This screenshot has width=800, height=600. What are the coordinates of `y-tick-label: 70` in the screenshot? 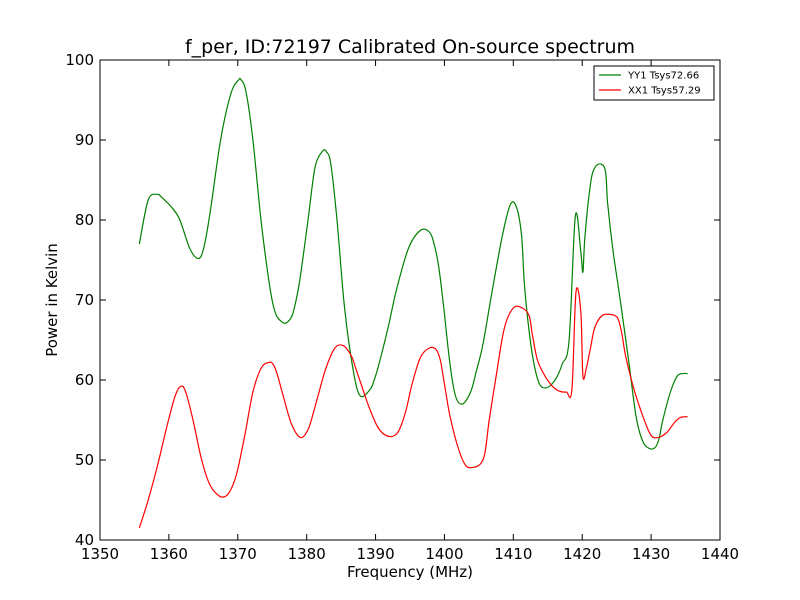 It's located at (84, 300).